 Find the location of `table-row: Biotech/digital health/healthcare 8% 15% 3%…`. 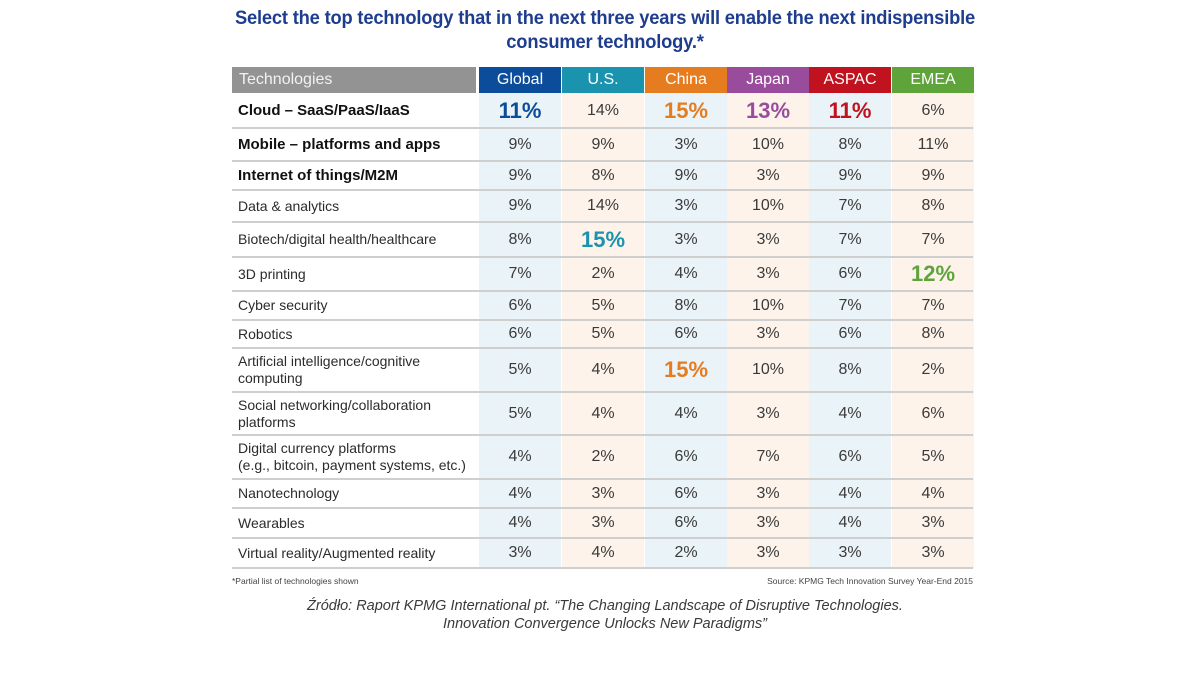

table-row: Biotech/digital health/healthcare 8% 15% 3%… is located at coordinates (602, 240).